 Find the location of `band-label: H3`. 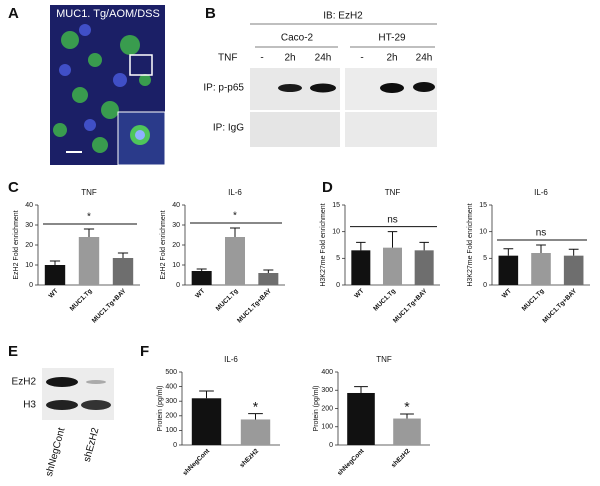

band-label: H3 is located at coordinates (29, 405).